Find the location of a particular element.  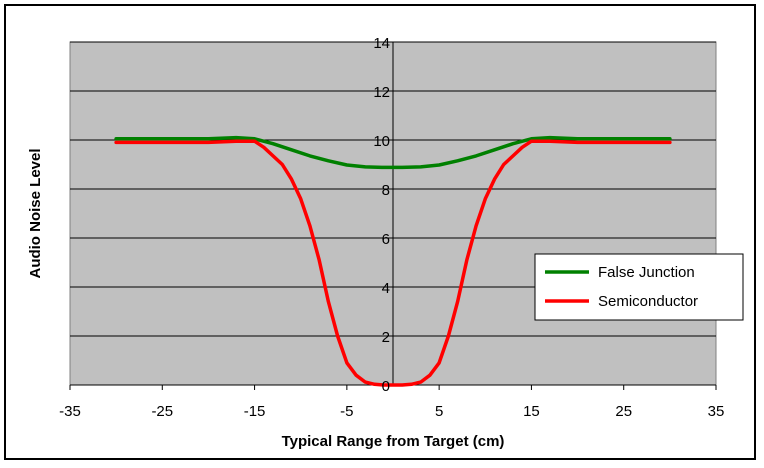

x-tick-label: 25 is located at coordinates (623, 411).